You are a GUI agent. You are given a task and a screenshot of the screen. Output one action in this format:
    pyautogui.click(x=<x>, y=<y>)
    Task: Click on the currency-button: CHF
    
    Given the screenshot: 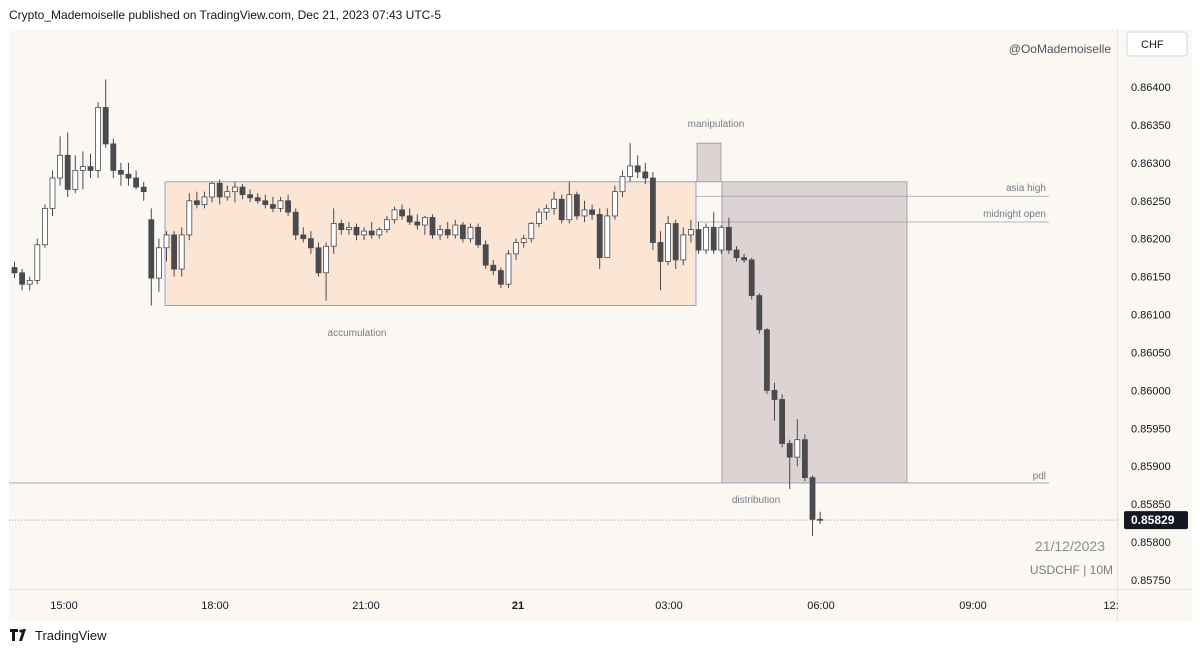 What is the action you would take?
    pyautogui.click(x=1157, y=44)
    